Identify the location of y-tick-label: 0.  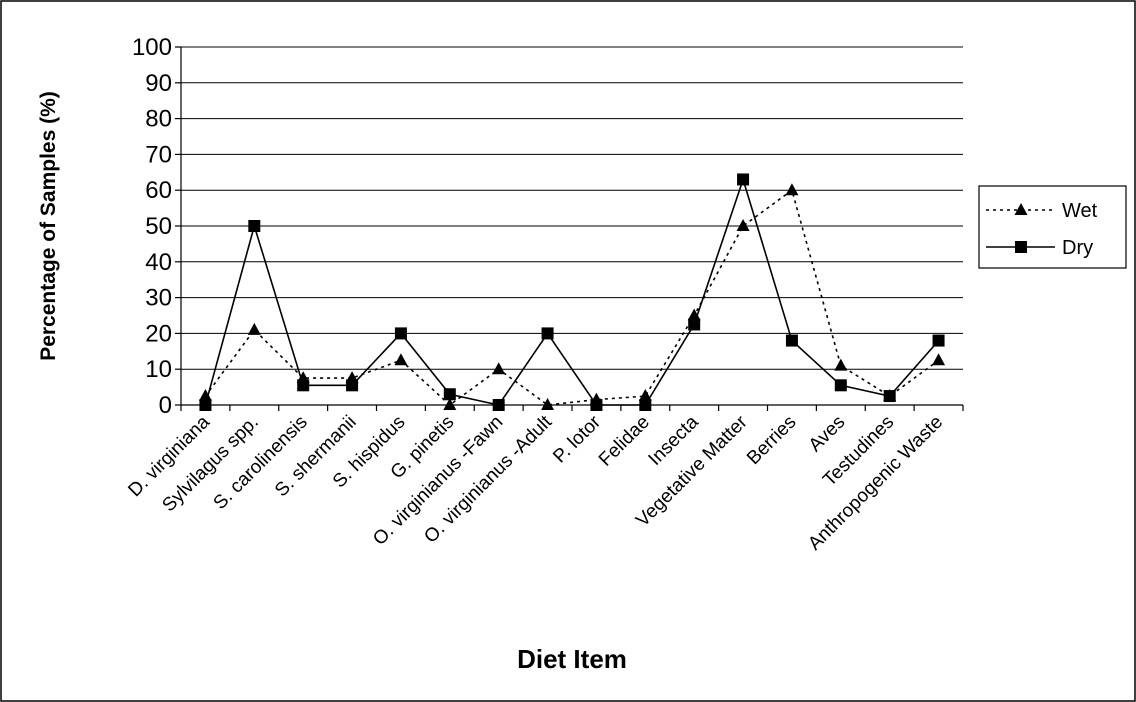
(165, 405).